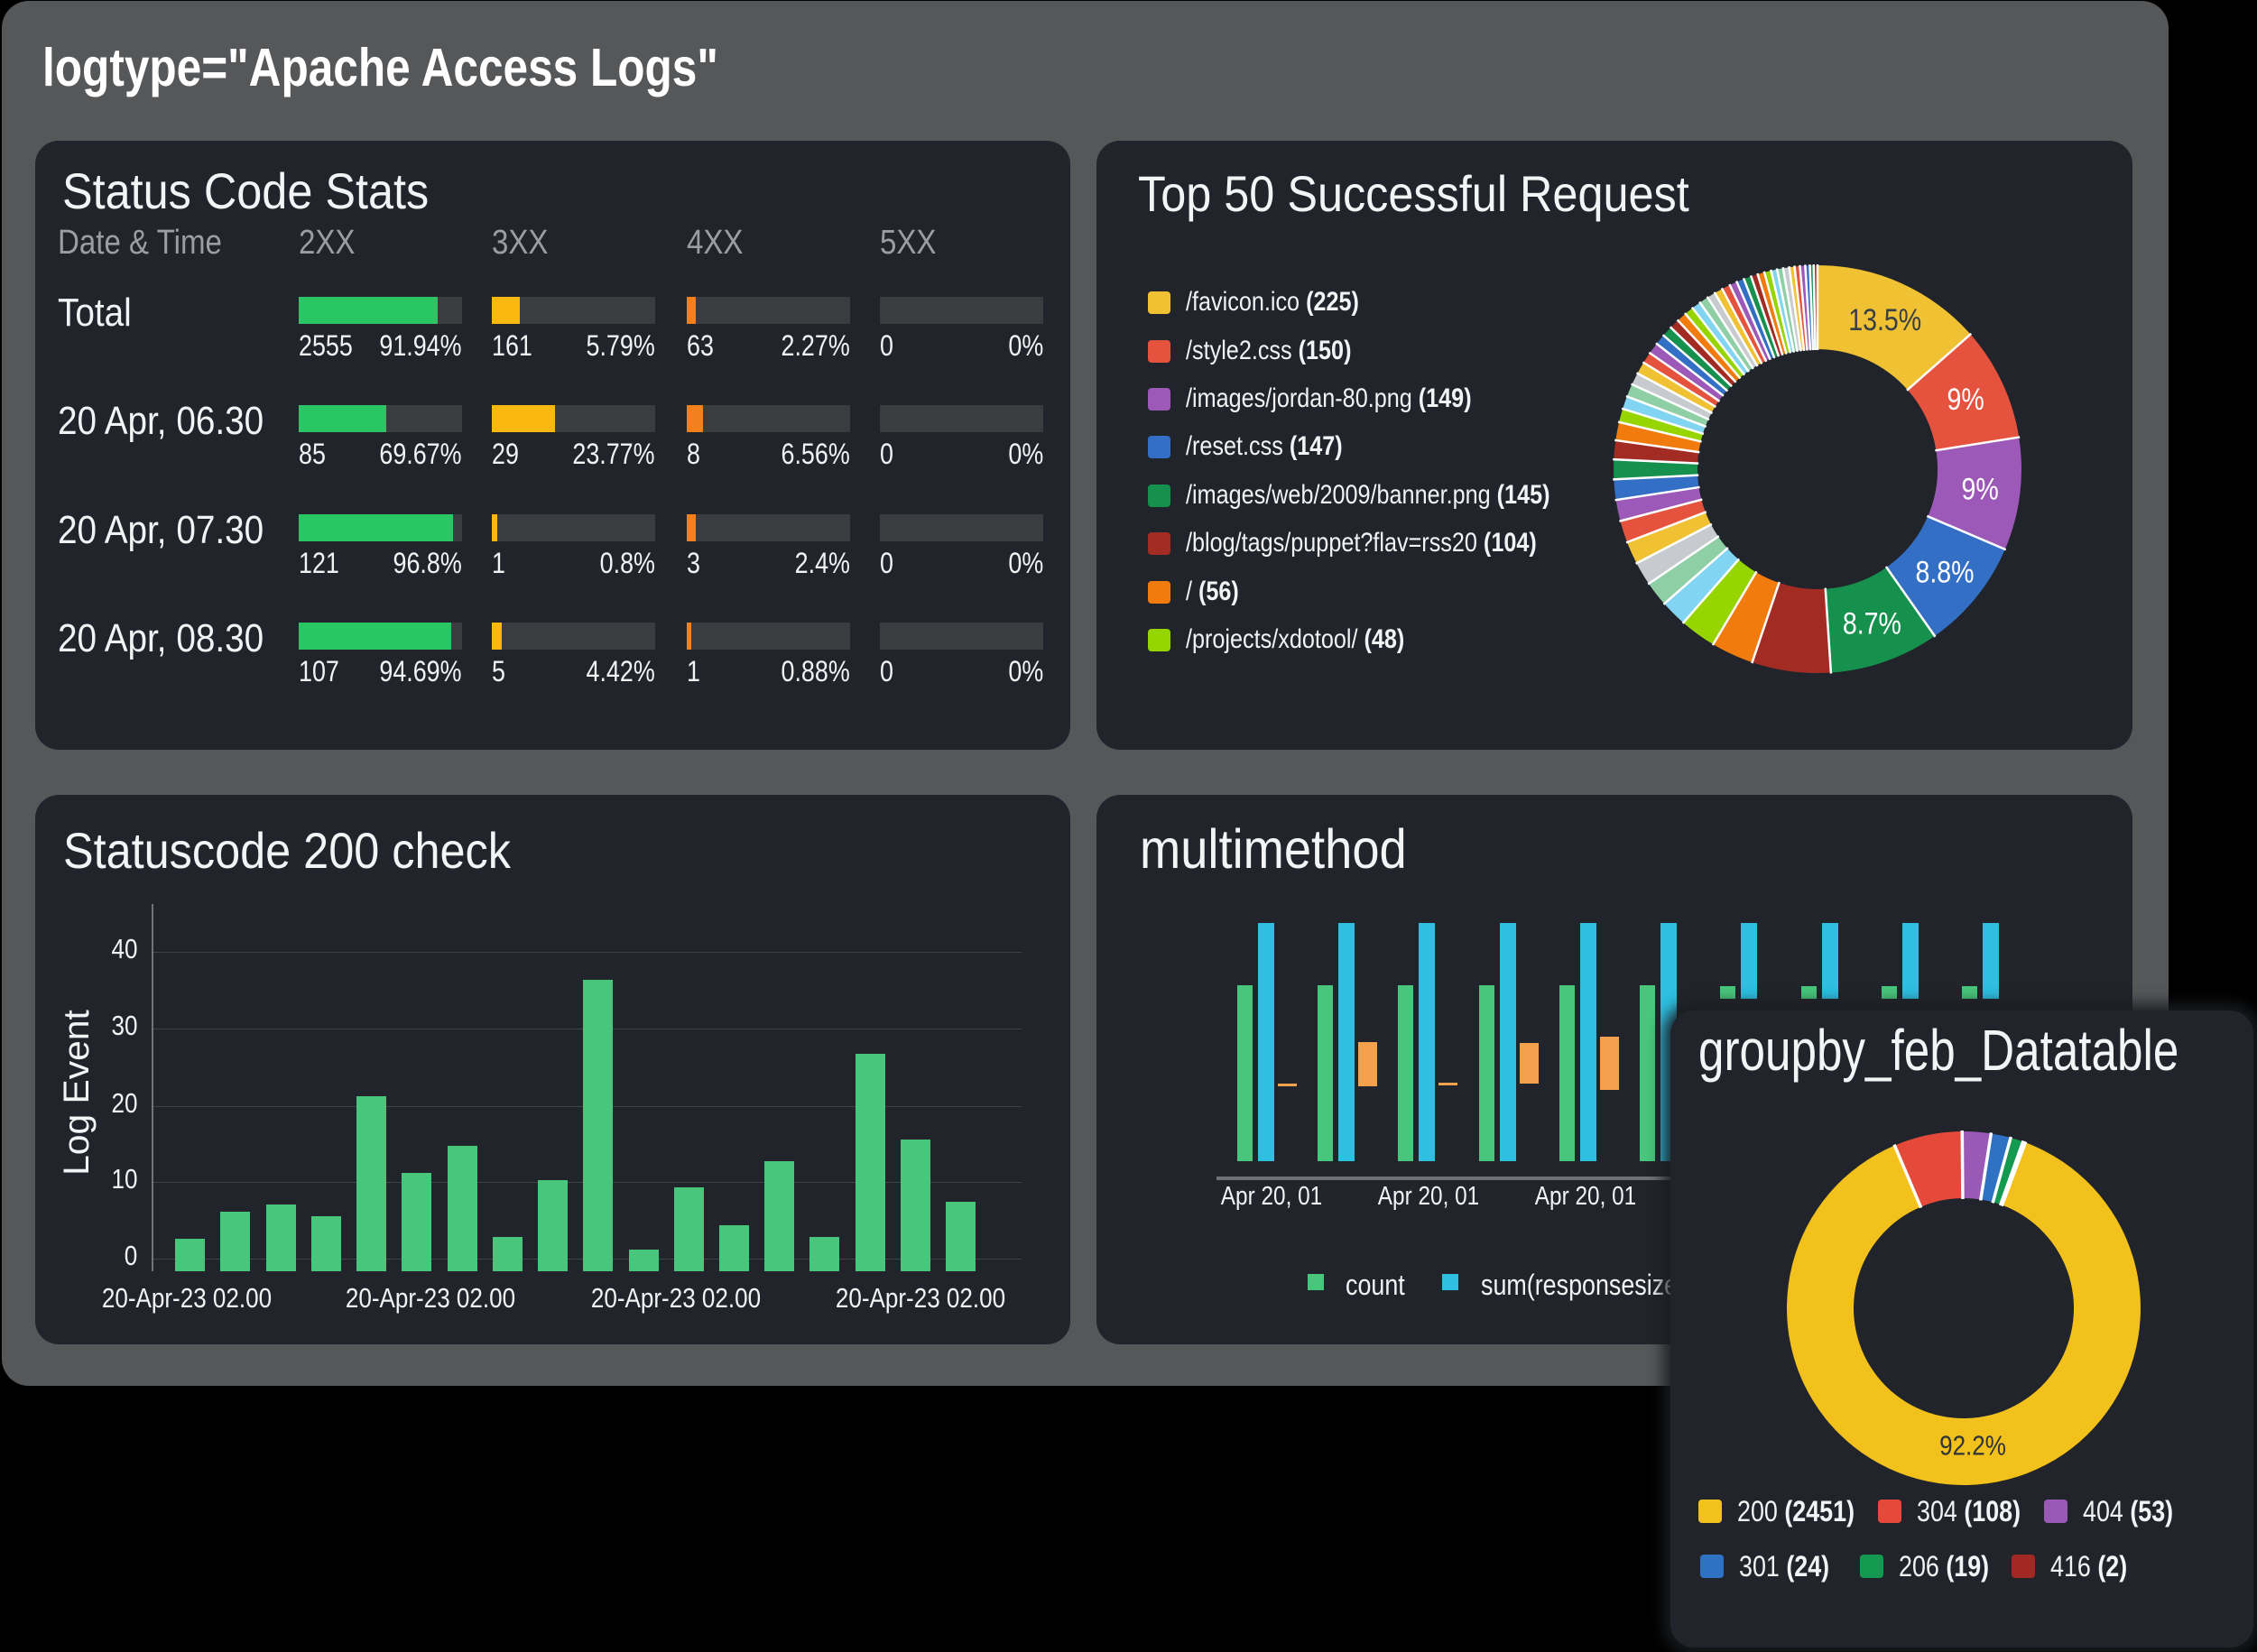  I want to click on svg-text: 13.5%, so click(1884, 320).